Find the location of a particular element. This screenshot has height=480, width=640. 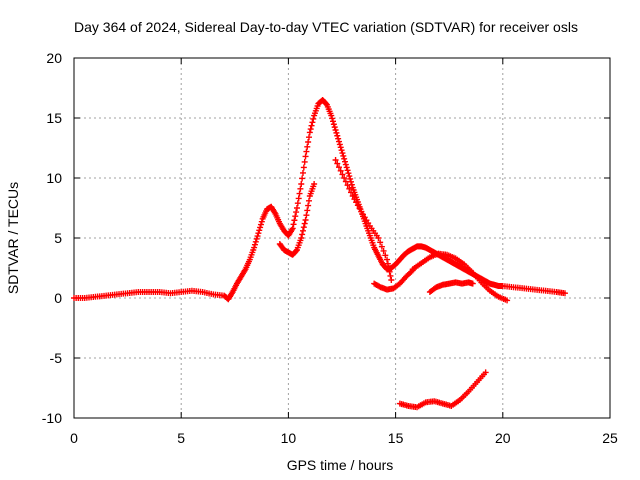

x-axis-label: GPS time / hours is located at coordinates (340, 465).